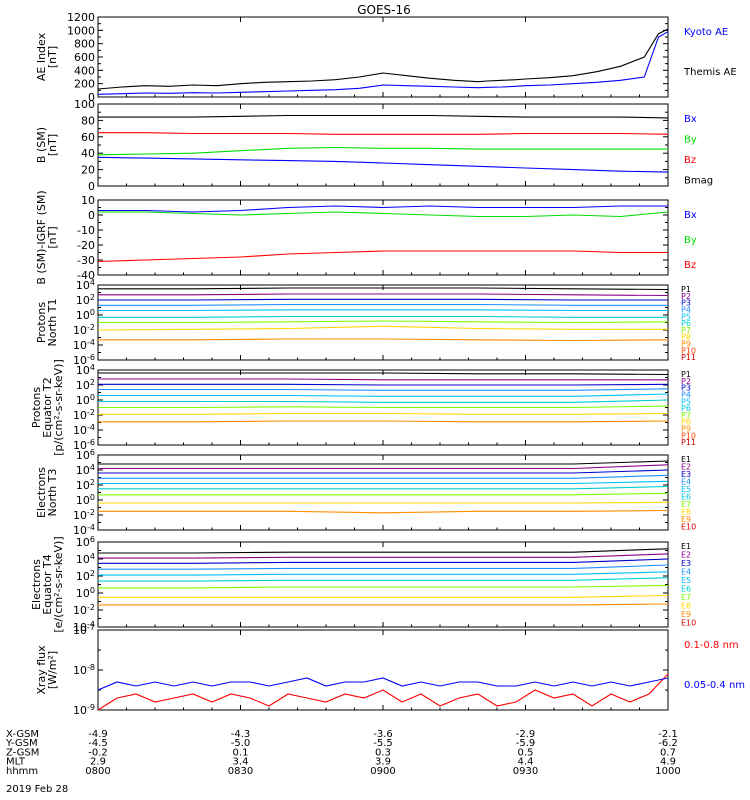 The width and height of the screenshot is (750, 800). I want to click on legend-label: E3, so click(686, 563).